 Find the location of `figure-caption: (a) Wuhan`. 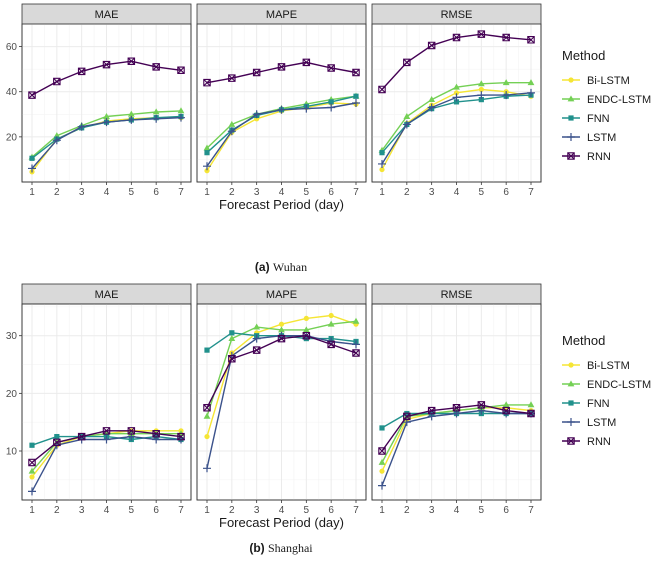

figure-caption: (a) Wuhan is located at coordinates (281, 267).